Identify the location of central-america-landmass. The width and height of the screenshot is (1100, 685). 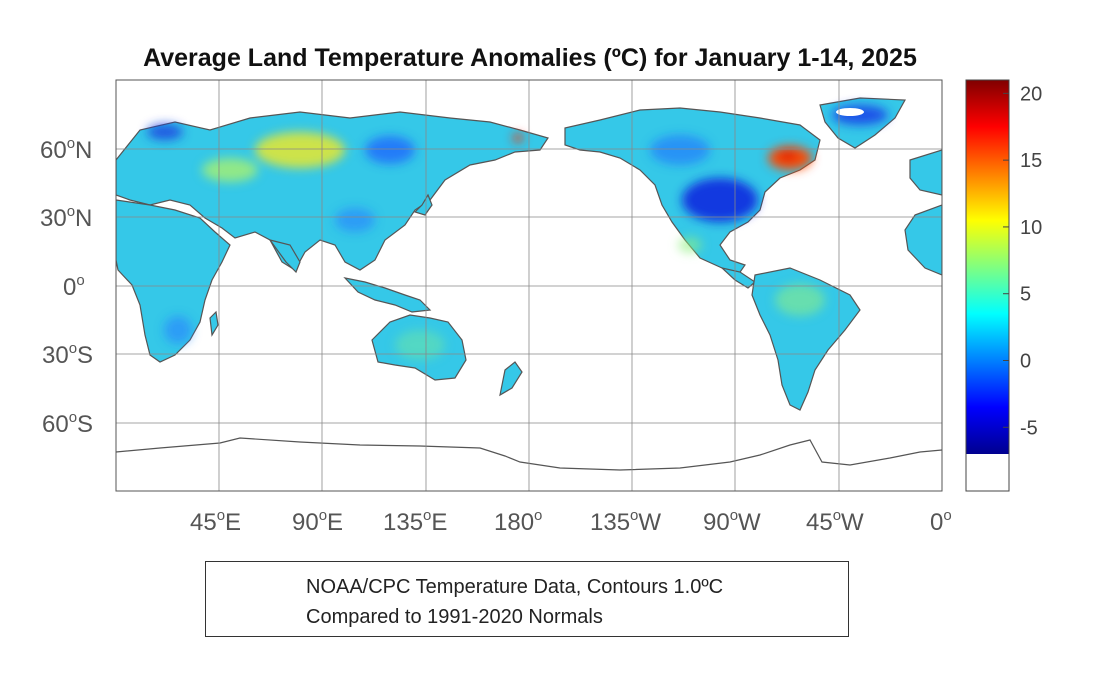
(737, 277).